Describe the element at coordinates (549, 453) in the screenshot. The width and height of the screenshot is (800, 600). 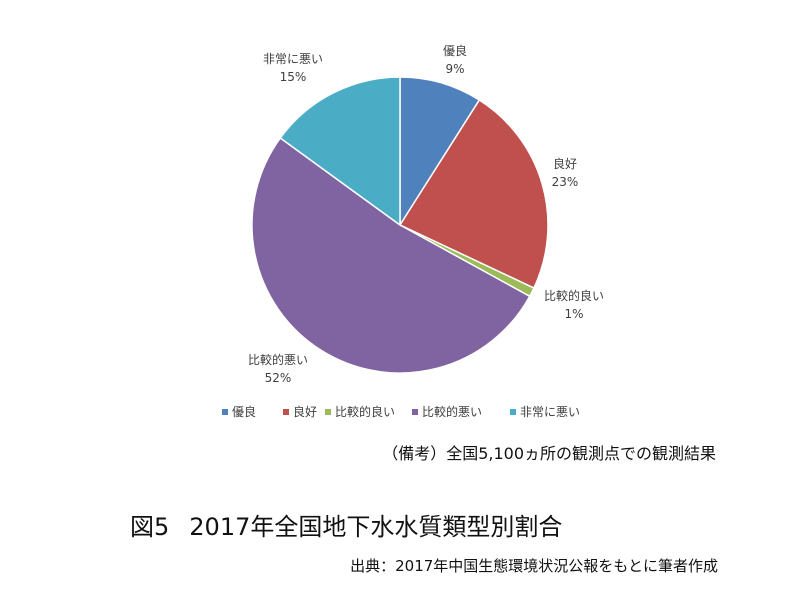
I see `chart-note: （備考）全国5,100ヵ所の観測点での観測結果` at that location.